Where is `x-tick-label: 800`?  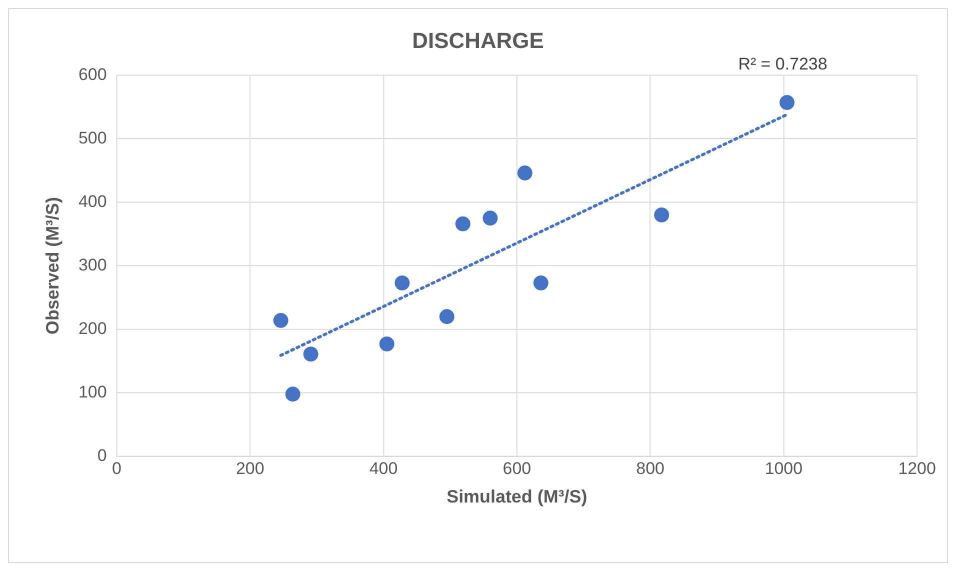
x-tick-label: 800 is located at coordinates (650, 468).